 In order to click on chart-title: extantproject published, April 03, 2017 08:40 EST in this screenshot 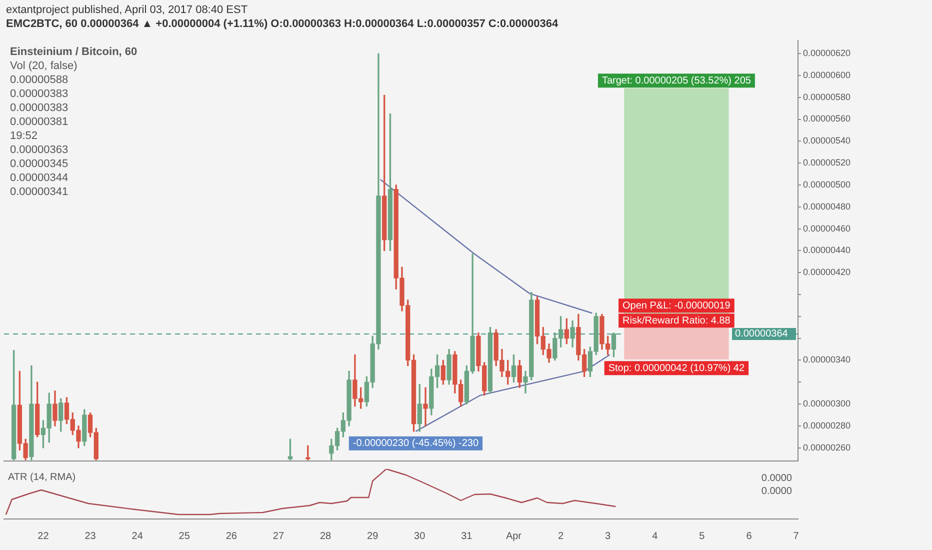, I will do `click(127, 10)`.